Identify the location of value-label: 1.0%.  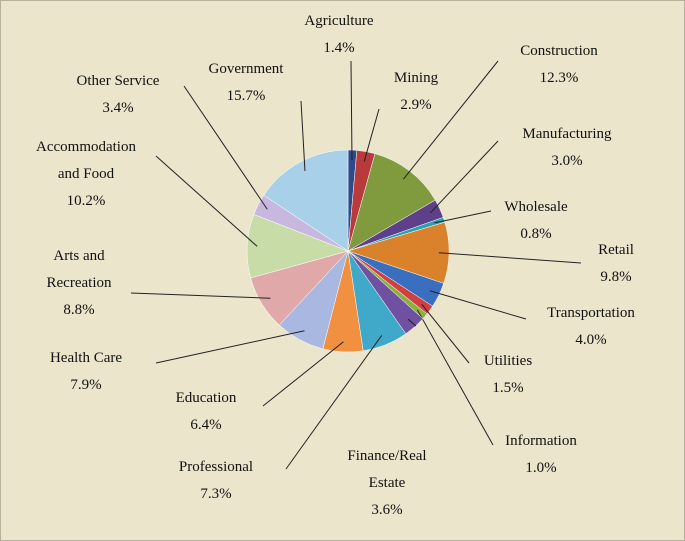
(541, 468).